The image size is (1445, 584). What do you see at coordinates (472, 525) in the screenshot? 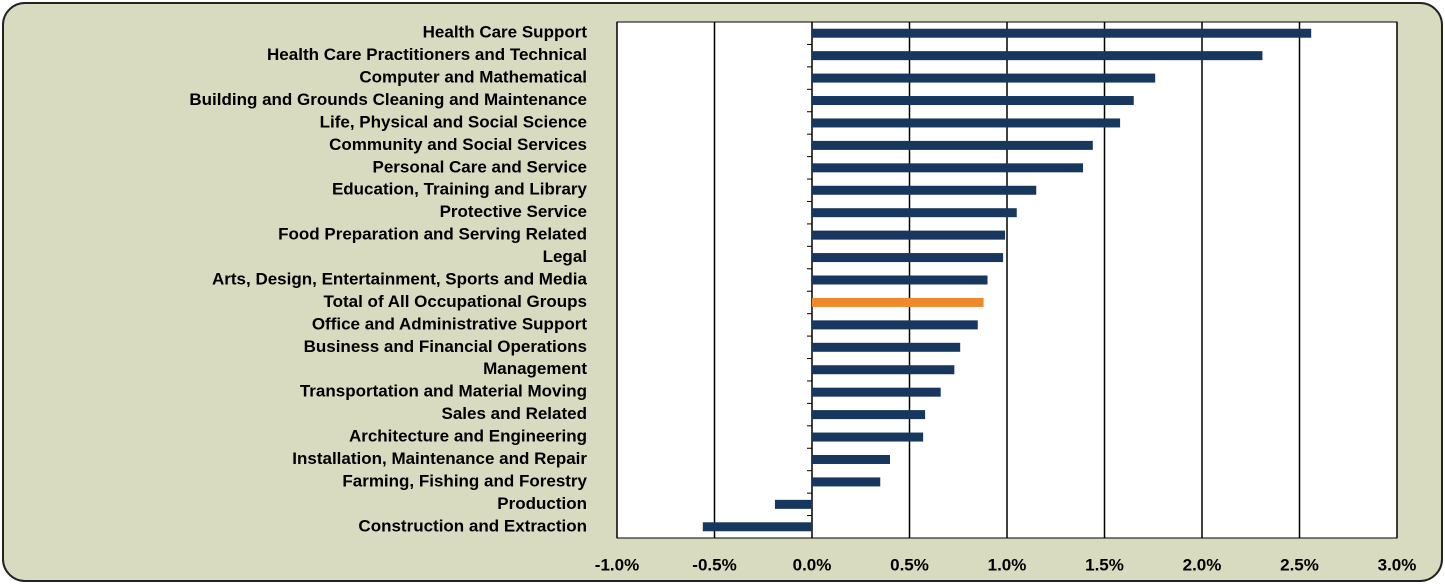
I see `y-tick-label: Construction and Extraction` at bounding box center [472, 525].